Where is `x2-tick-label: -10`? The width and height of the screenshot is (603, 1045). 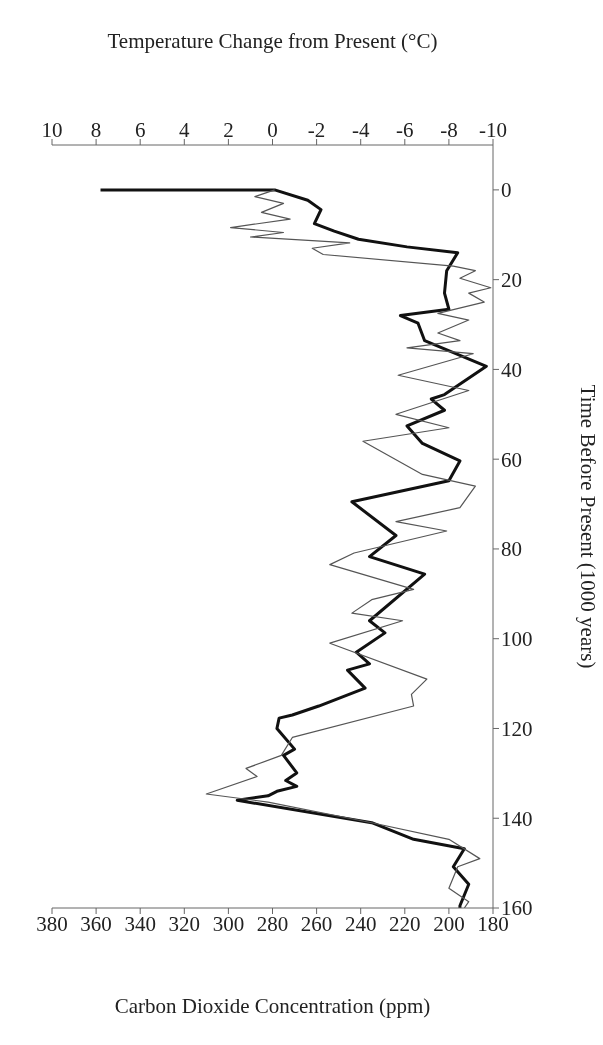
x2-tick-label: -10 is located at coordinates (493, 130).